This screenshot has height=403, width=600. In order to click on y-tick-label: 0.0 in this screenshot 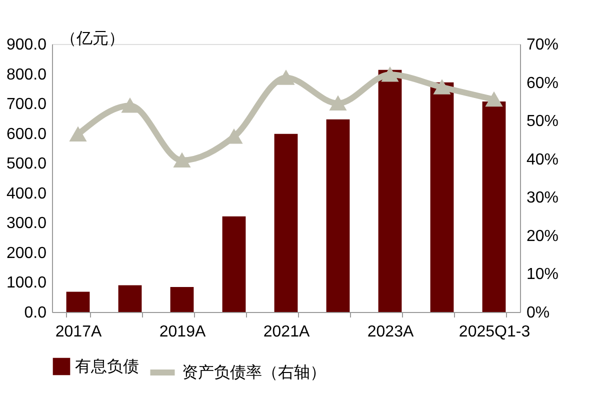, I will do `click(35, 313)`.